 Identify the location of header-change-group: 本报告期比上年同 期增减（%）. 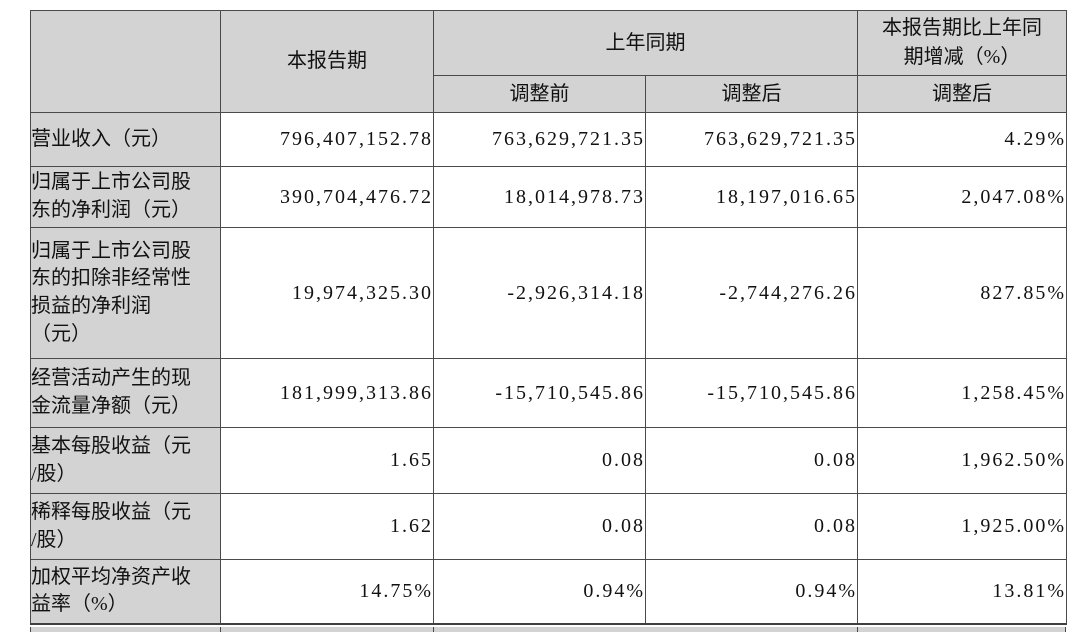
(962, 43).